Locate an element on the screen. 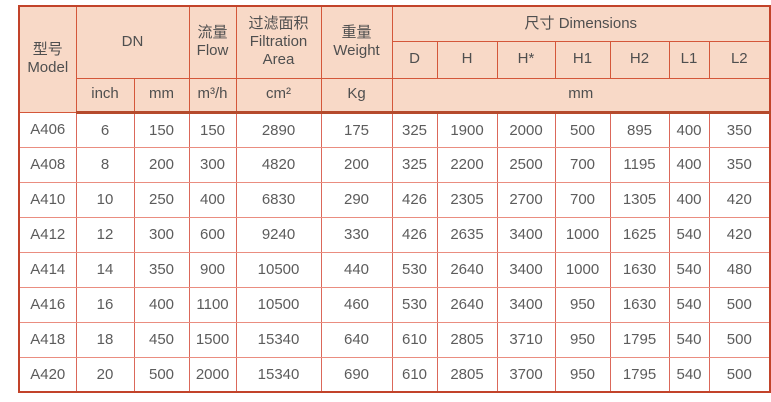  value-cell: 16 is located at coordinates (105, 304).